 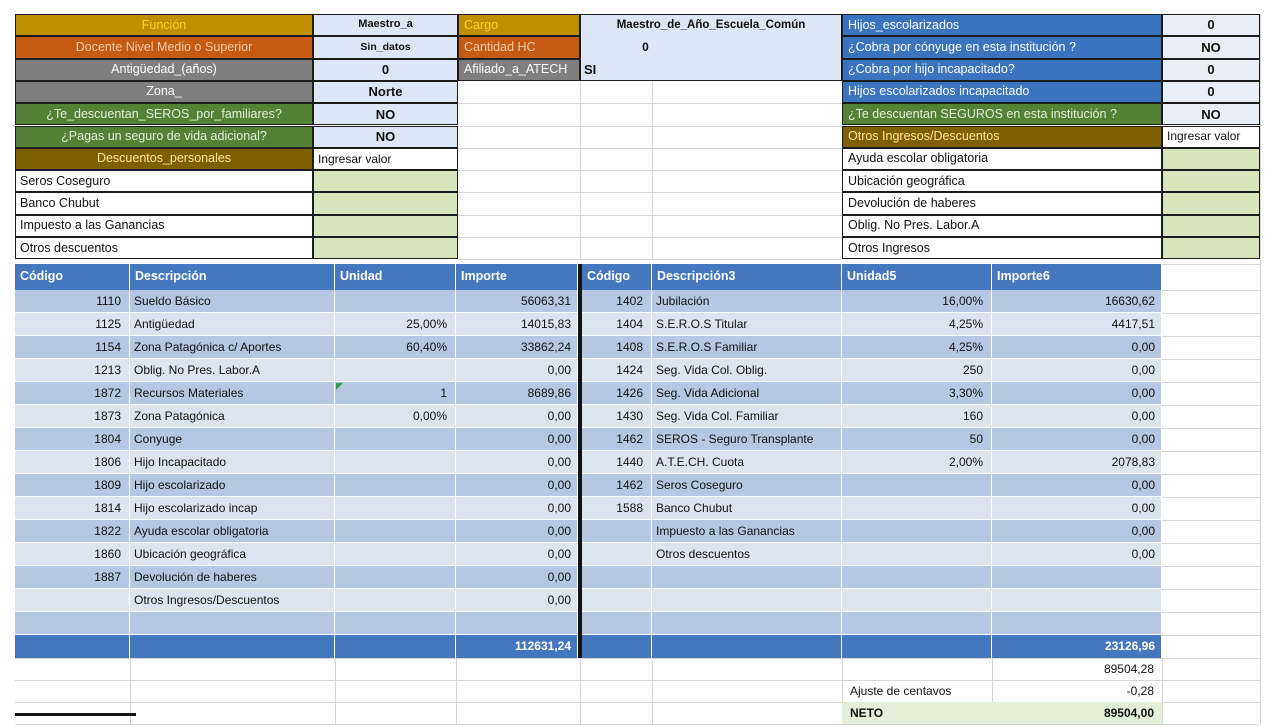 I want to click on cargo-merged-cell, so click(x=711, y=47).